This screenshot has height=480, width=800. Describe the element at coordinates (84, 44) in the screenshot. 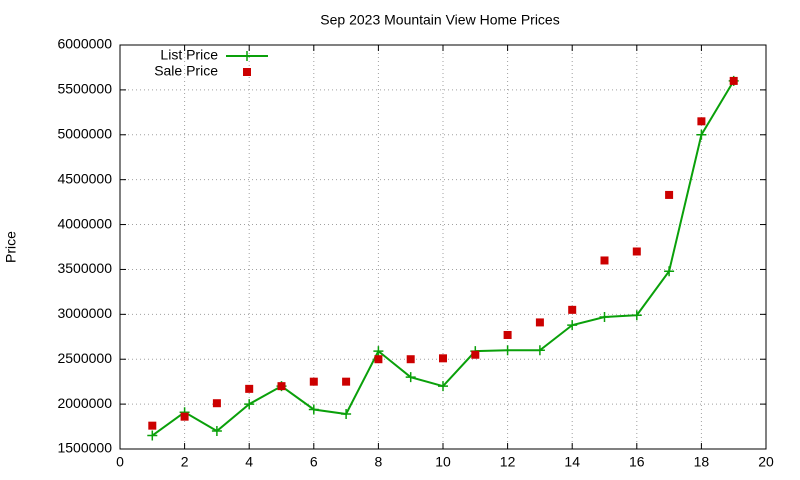

I see `y-tick-label: 6000000` at that location.